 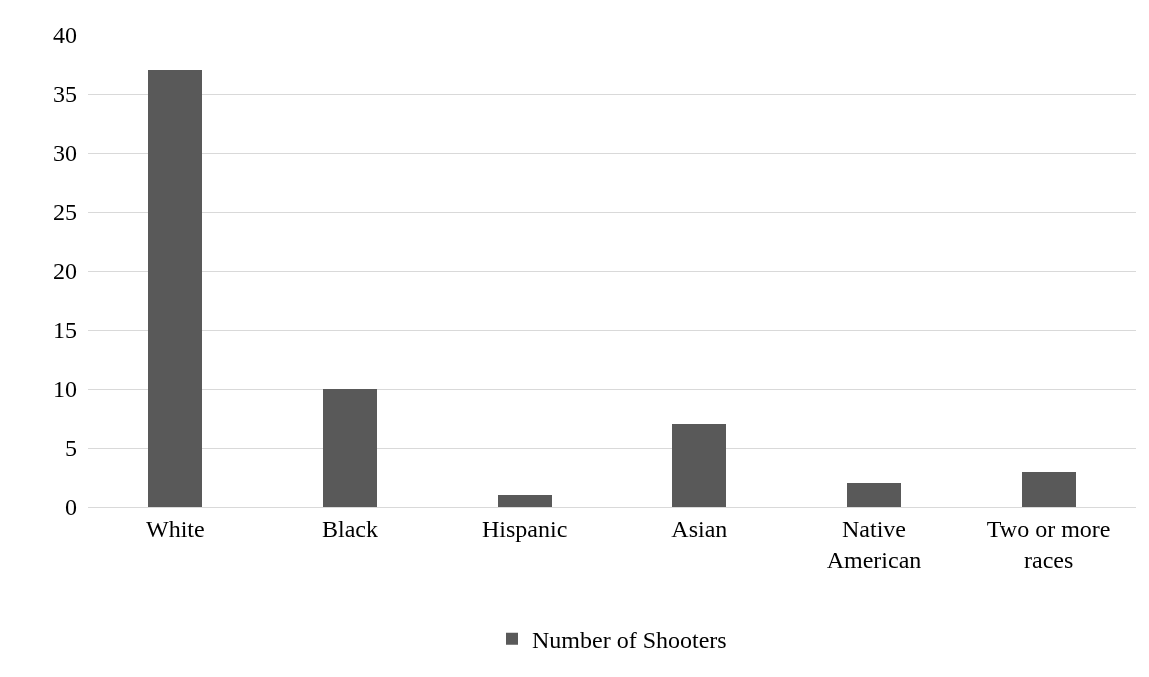 I want to click on y-tick-label: 40, so click(x=65, y=35).